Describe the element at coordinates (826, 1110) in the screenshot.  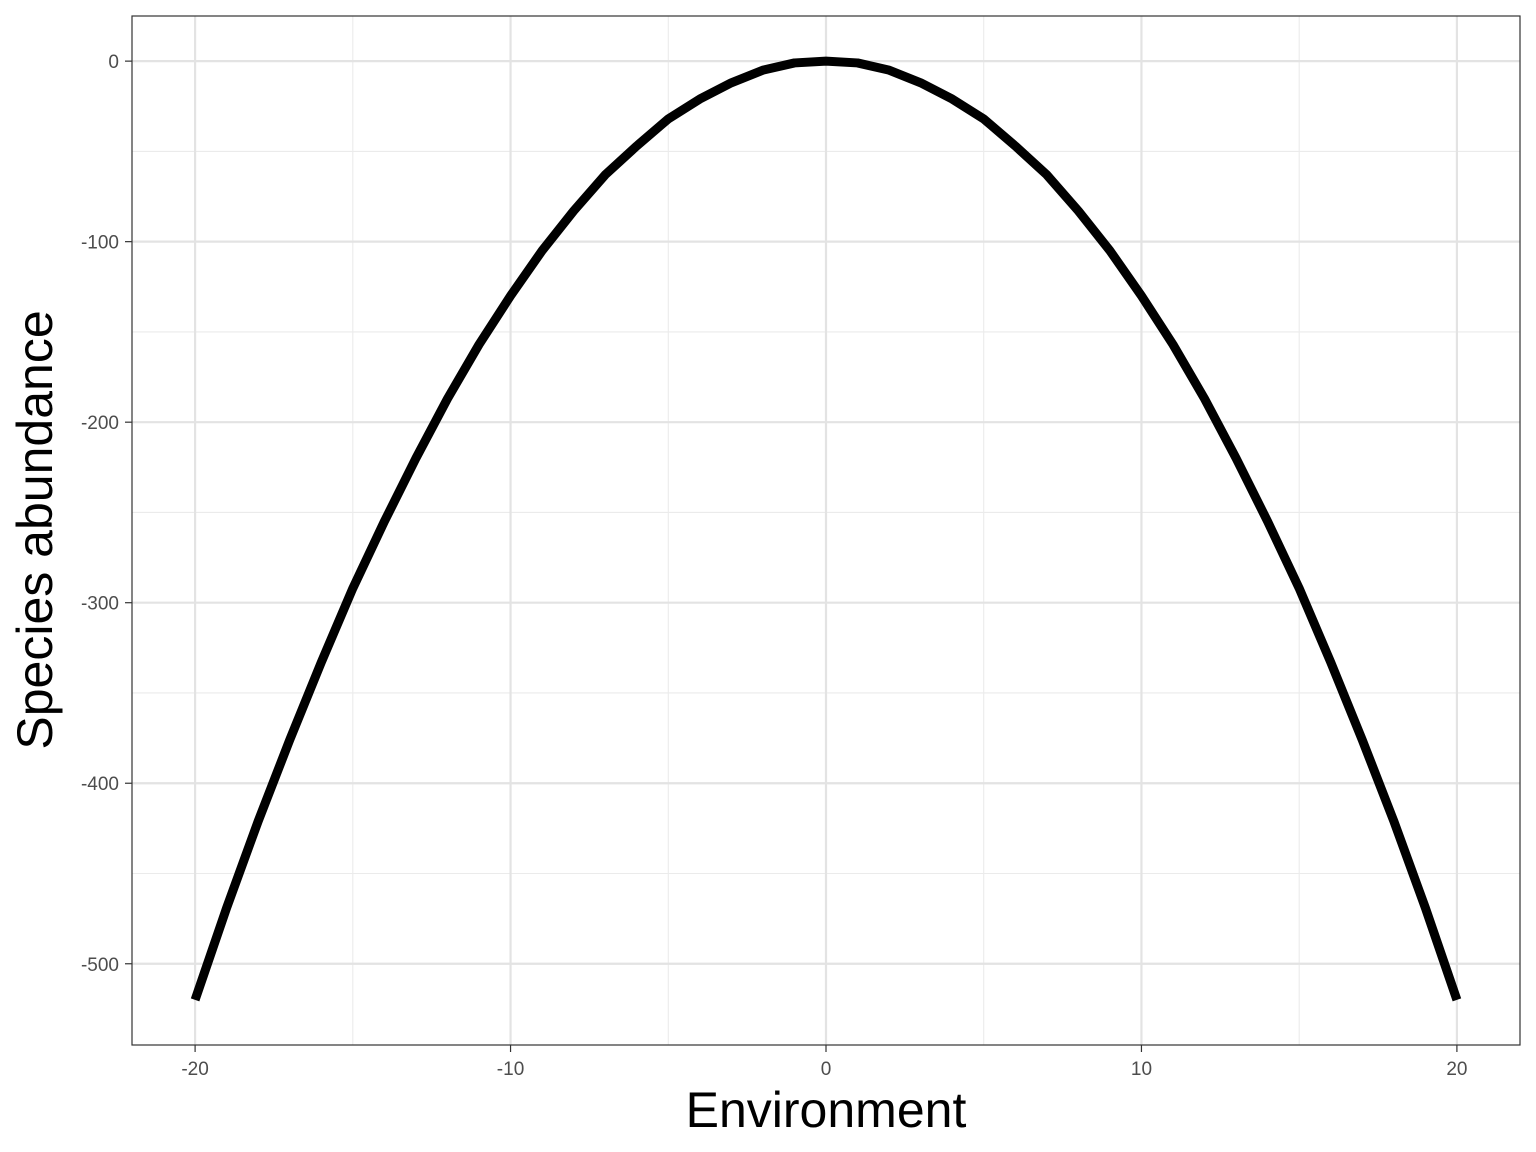
I see `x-axis-title: Environment` at that location.